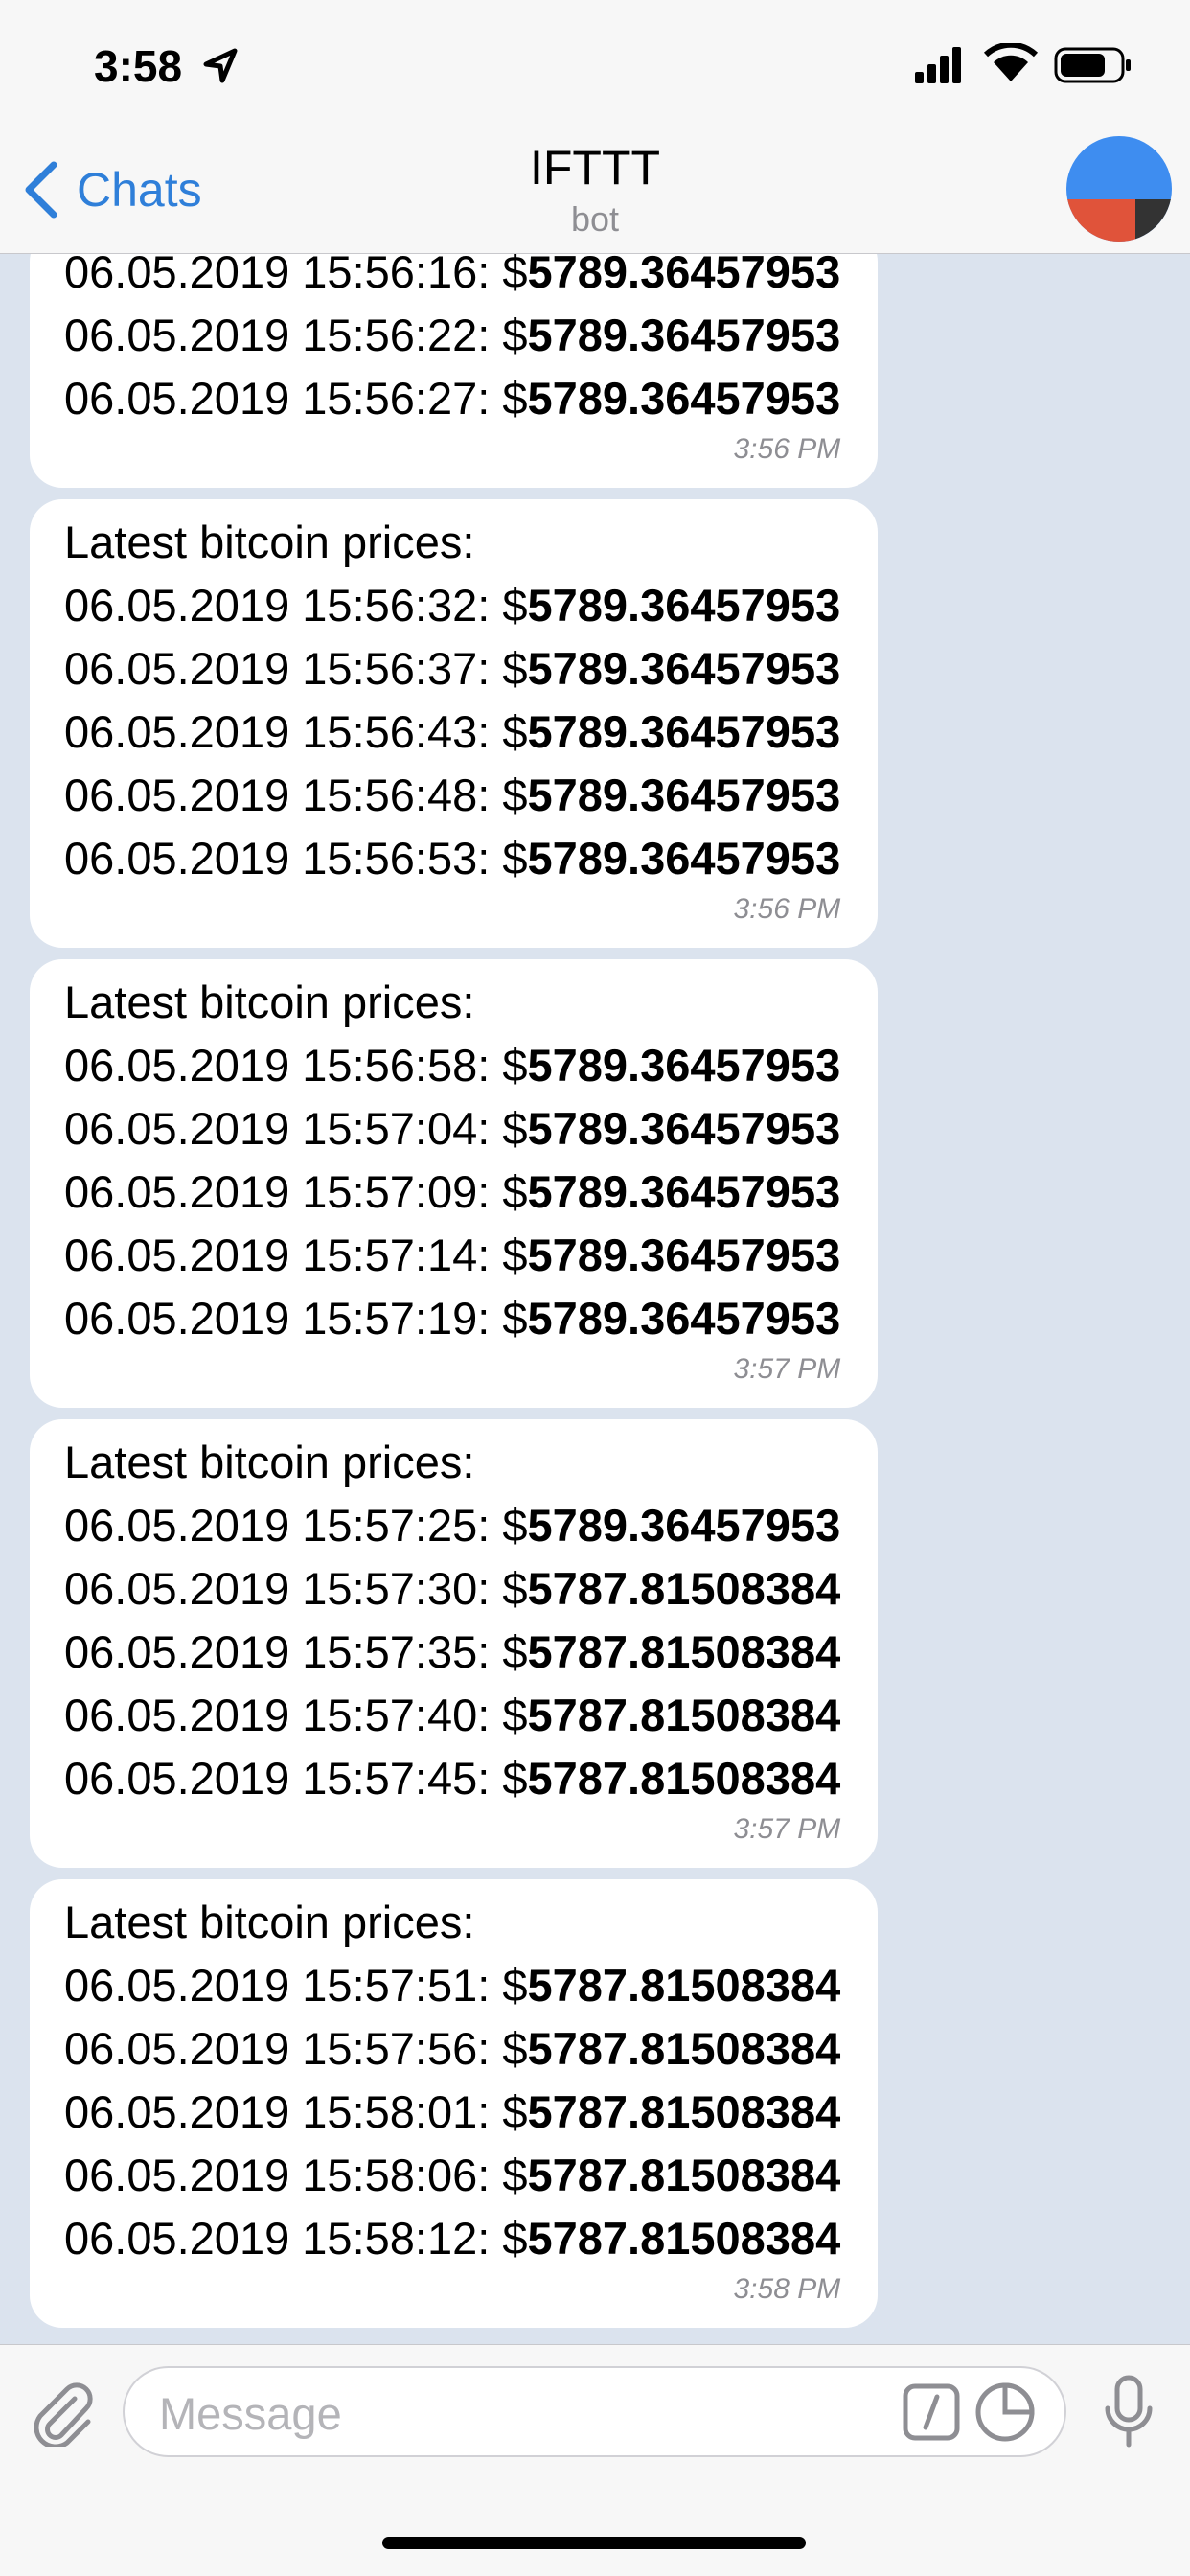 This screenshot has width=1190, height=2576. I want to click on timestamp: 06.05.2019 15:57:56: $, so click(296, 2048).